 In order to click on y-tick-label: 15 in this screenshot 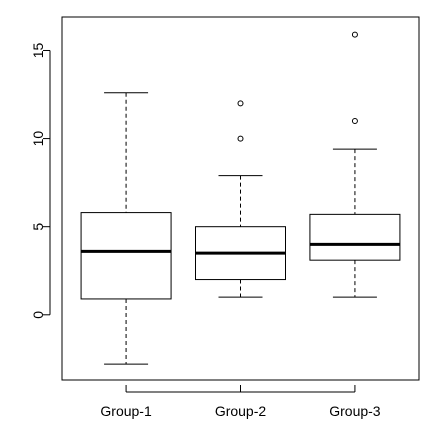, I will do `click(38, 50)`.